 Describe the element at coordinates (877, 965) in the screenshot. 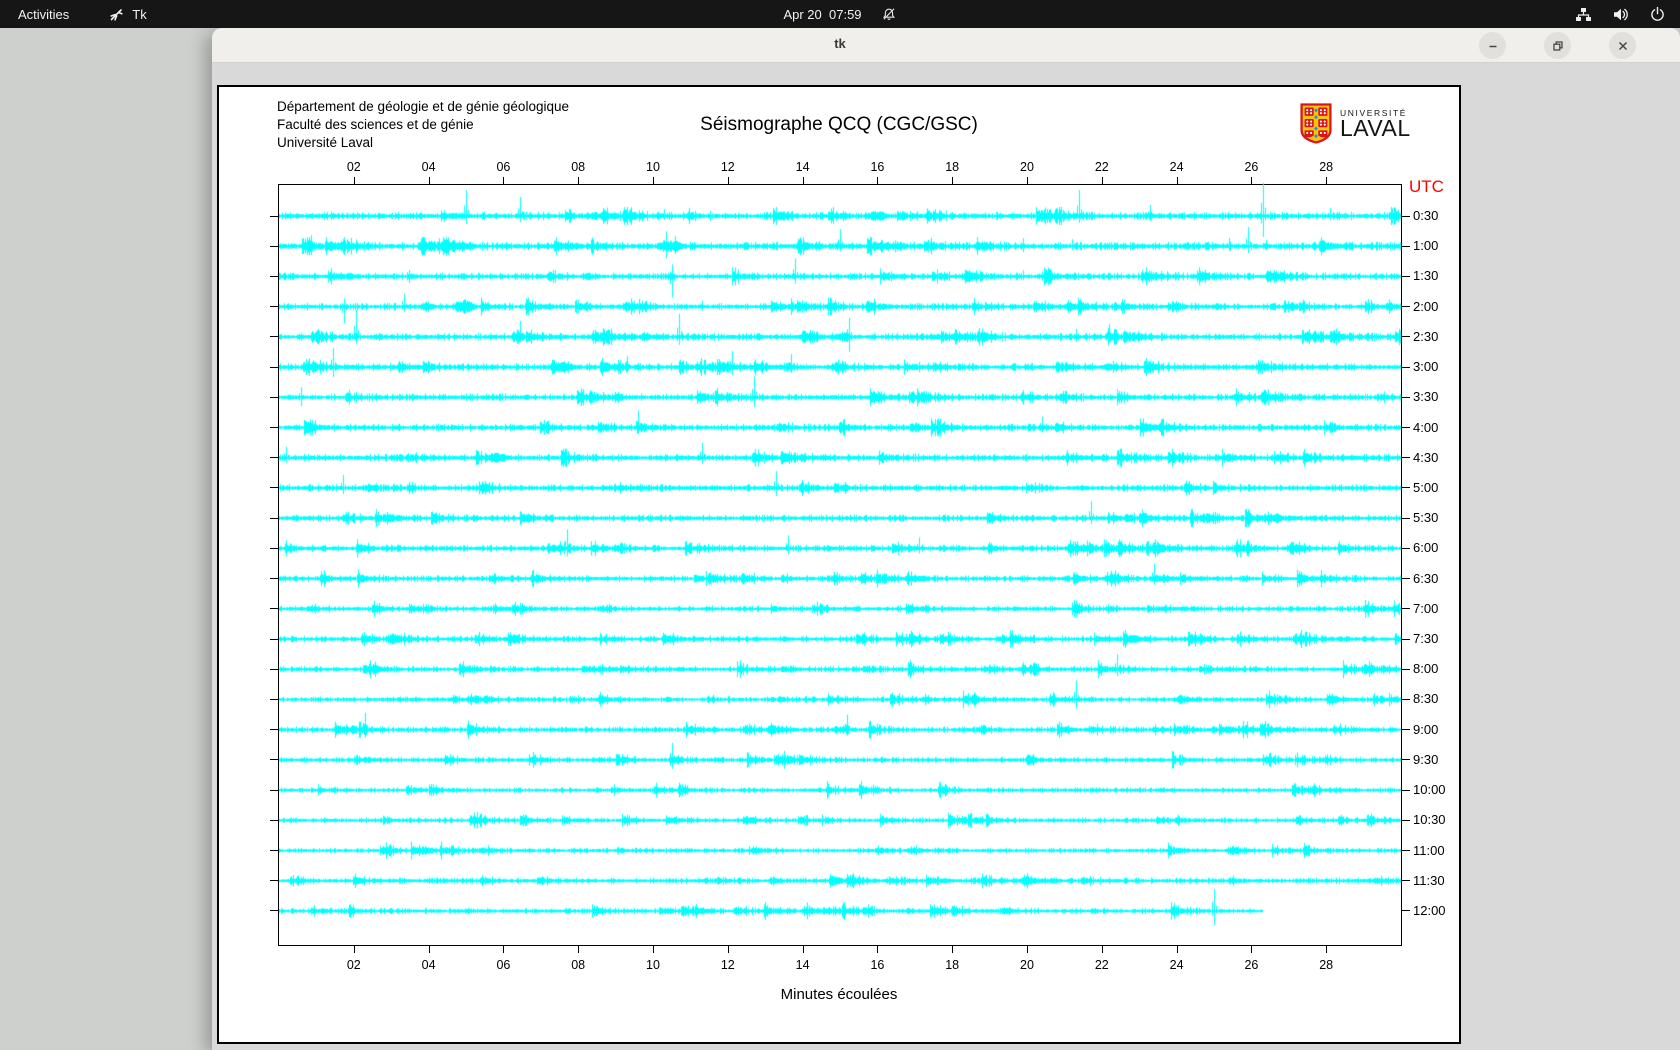

I see `x-axis-label-bottom: 16` at that location.